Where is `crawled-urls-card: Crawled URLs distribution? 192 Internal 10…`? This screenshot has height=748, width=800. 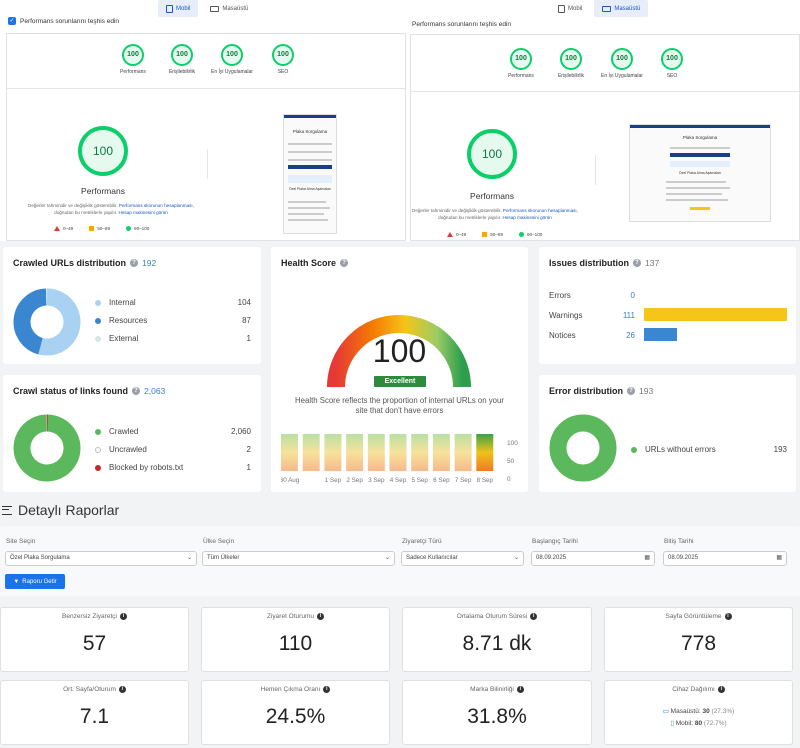 crawled-urls-card: Crawled URLs distribution? 192 Internal 10… is located at coordinates (132, 305).